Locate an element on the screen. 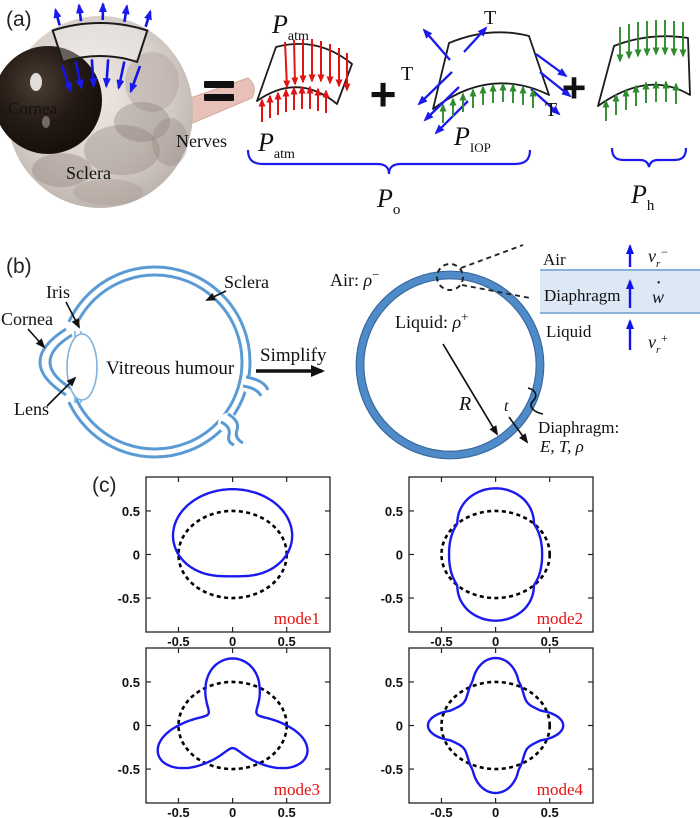 Image resolution: width=700 pixels, height=818 pixels. ring-outer-edge is located at coordinates (450, 365).